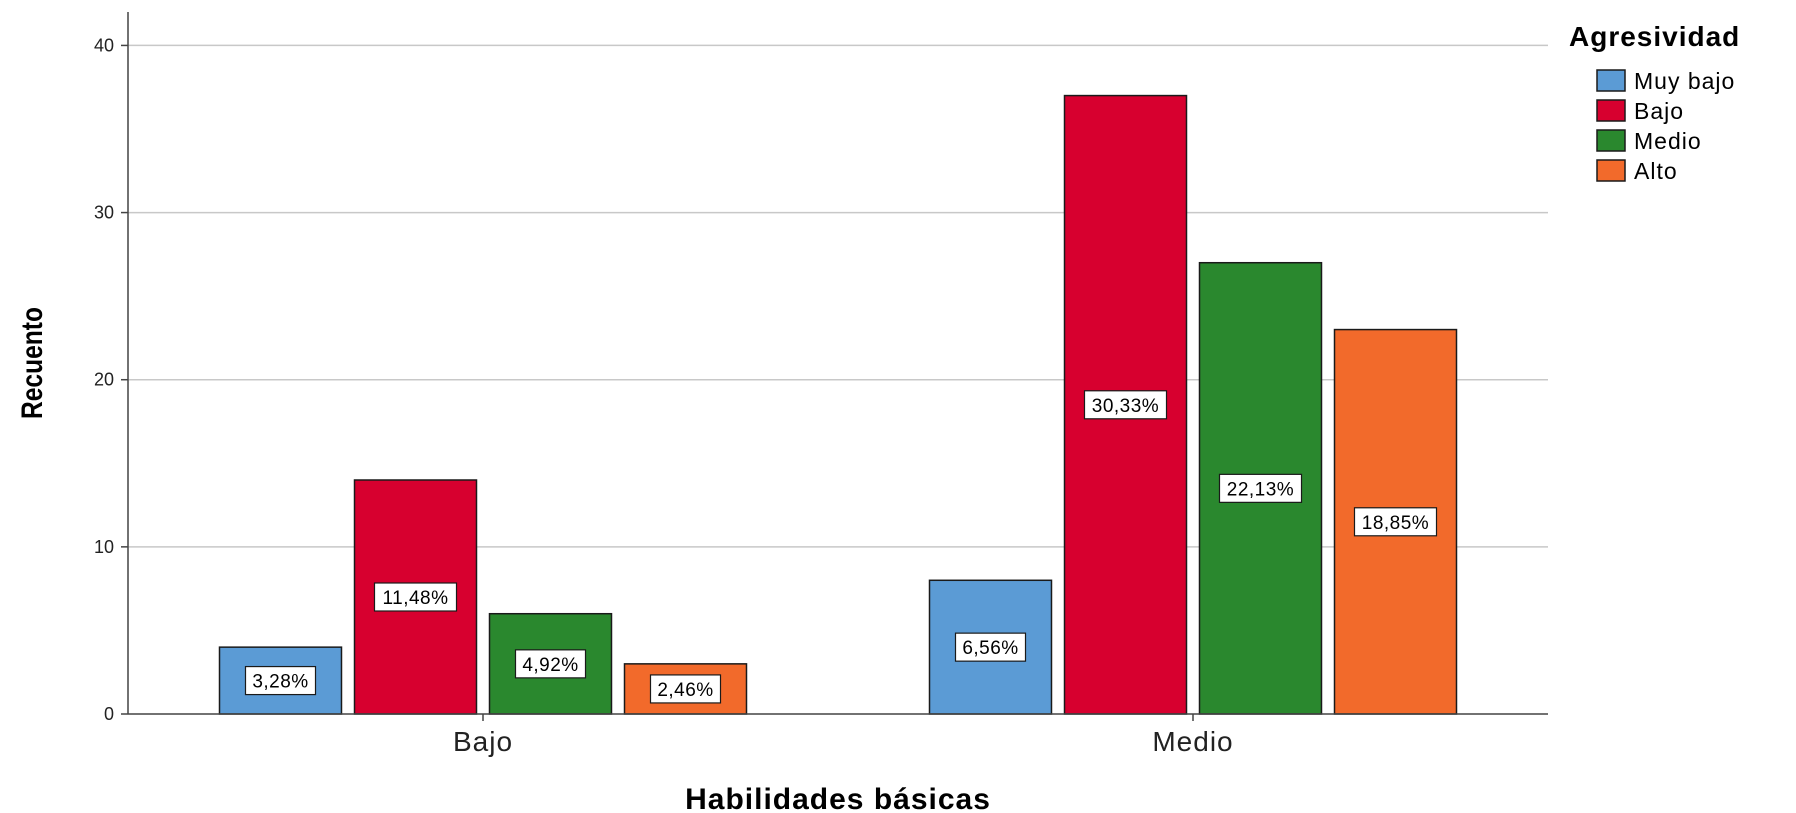  Describe the element at coordinates (1192, 741) in the screenshot. I see `x-category-label: Medio` at that location.